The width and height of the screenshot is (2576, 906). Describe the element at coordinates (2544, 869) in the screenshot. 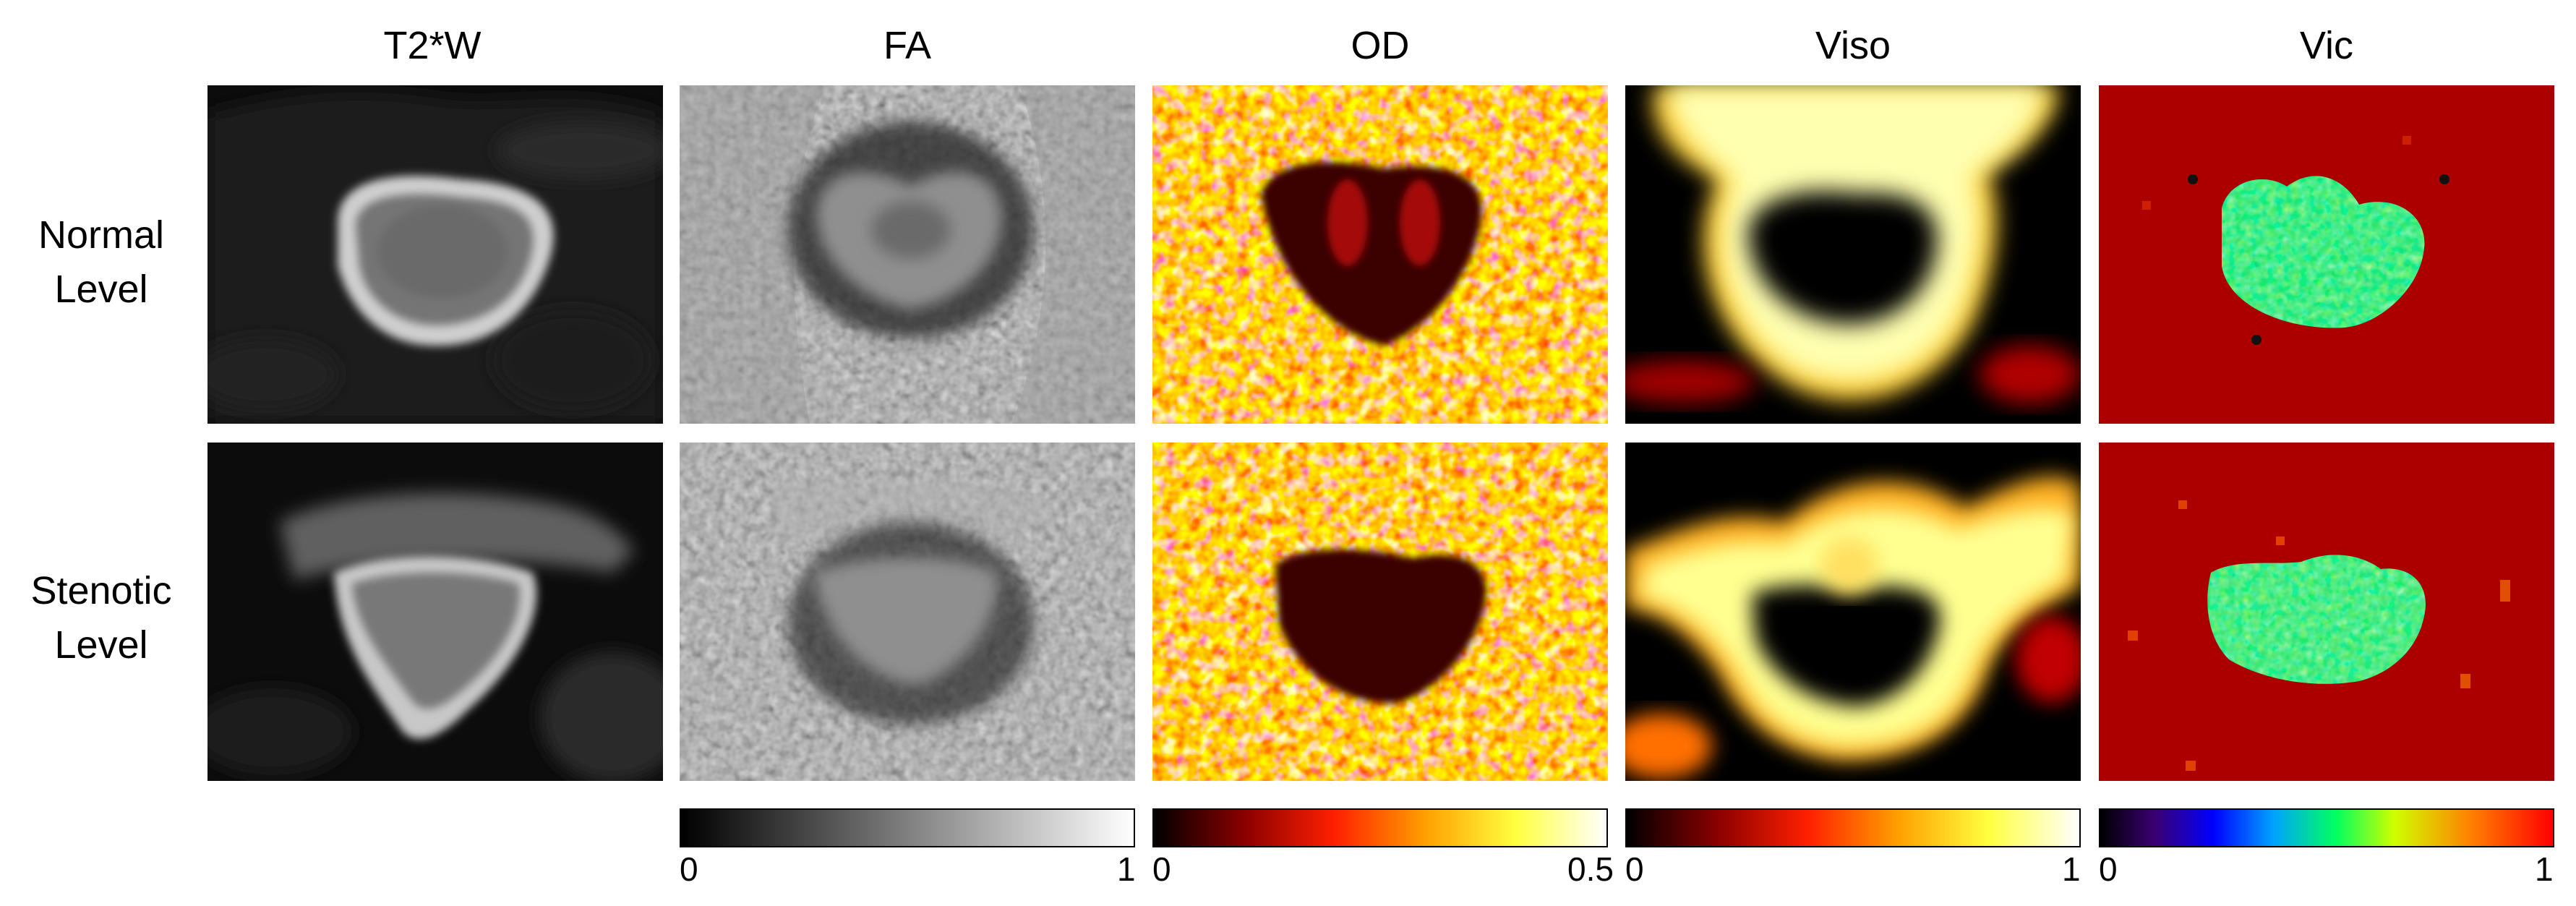

I see `colorbar-vic-max-label: 1` at that location.